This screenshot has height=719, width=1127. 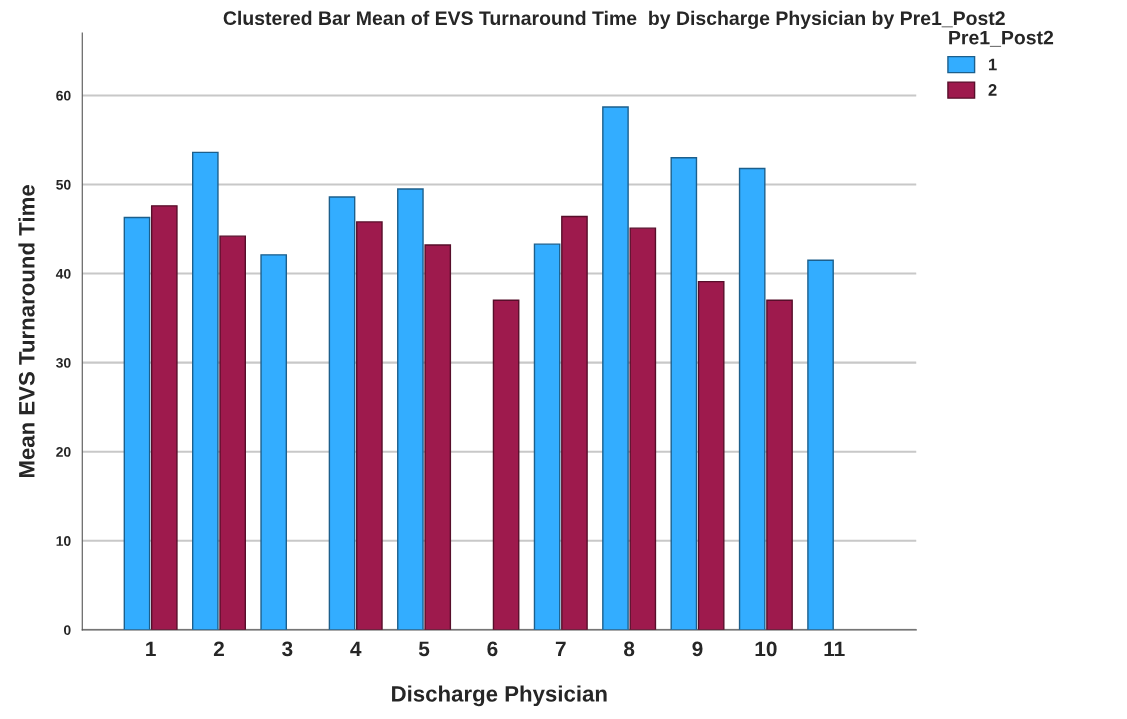 What do you see at coordinates (356, 649) in the screenshot?
I see `x-tick-label: 4` at bounding box center [356, 649].